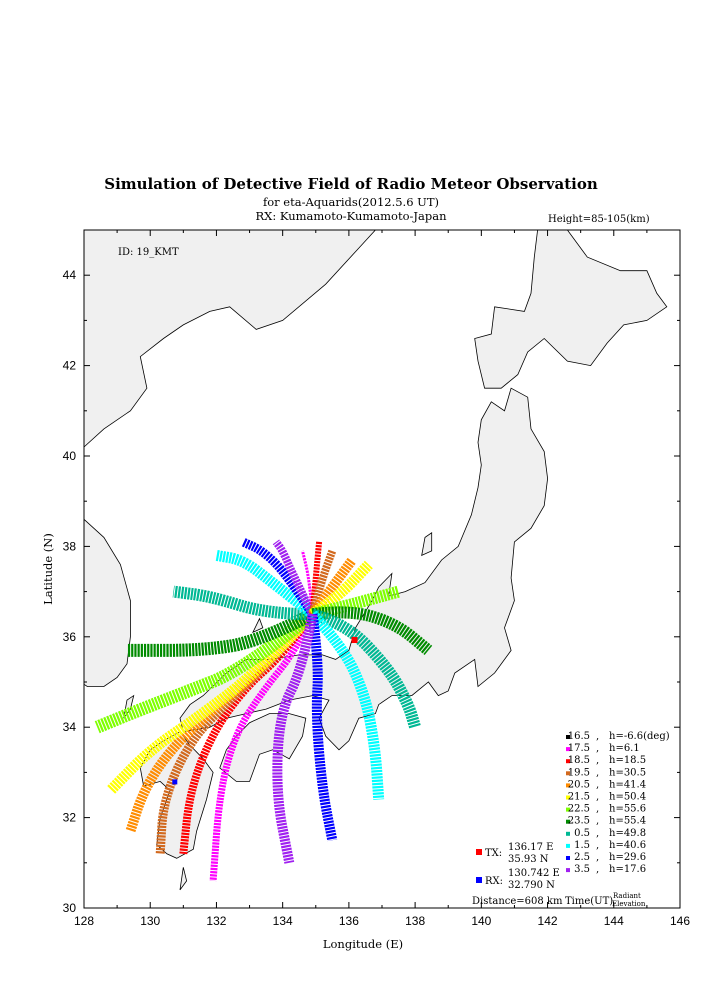  Describe the element at coordinates (579, 784) in the screenshot. I see `legend-time: 20.5` at that location.